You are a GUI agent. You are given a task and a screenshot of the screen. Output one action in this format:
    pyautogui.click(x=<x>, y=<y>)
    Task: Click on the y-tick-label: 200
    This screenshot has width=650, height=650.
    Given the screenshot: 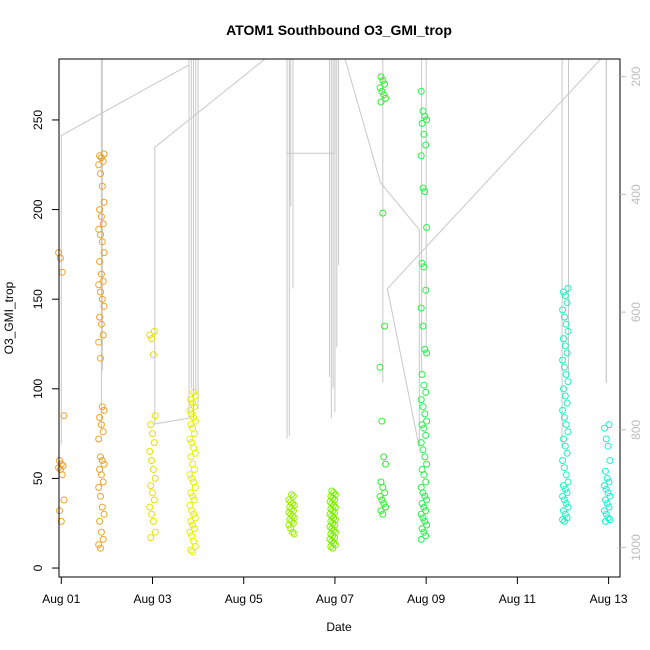 What is the action you would take?
    pyautogui.click(x=38, y=209)
    